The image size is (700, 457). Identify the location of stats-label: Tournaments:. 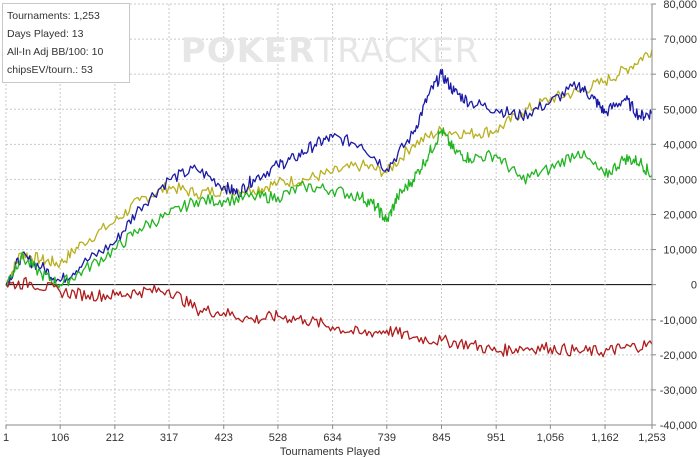
(39, 16).